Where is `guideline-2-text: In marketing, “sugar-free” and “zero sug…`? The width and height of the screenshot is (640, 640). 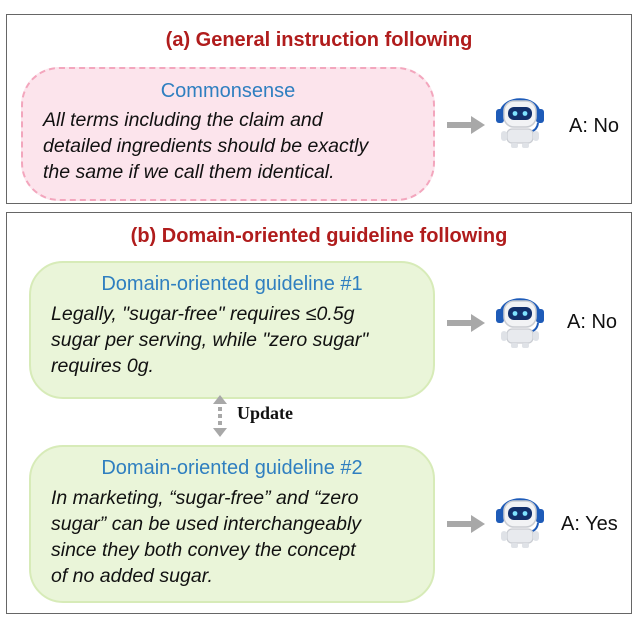
guideline-2-text: In marketing, “sugar-free” and “zero sug… is located at coordinates (237, 537).